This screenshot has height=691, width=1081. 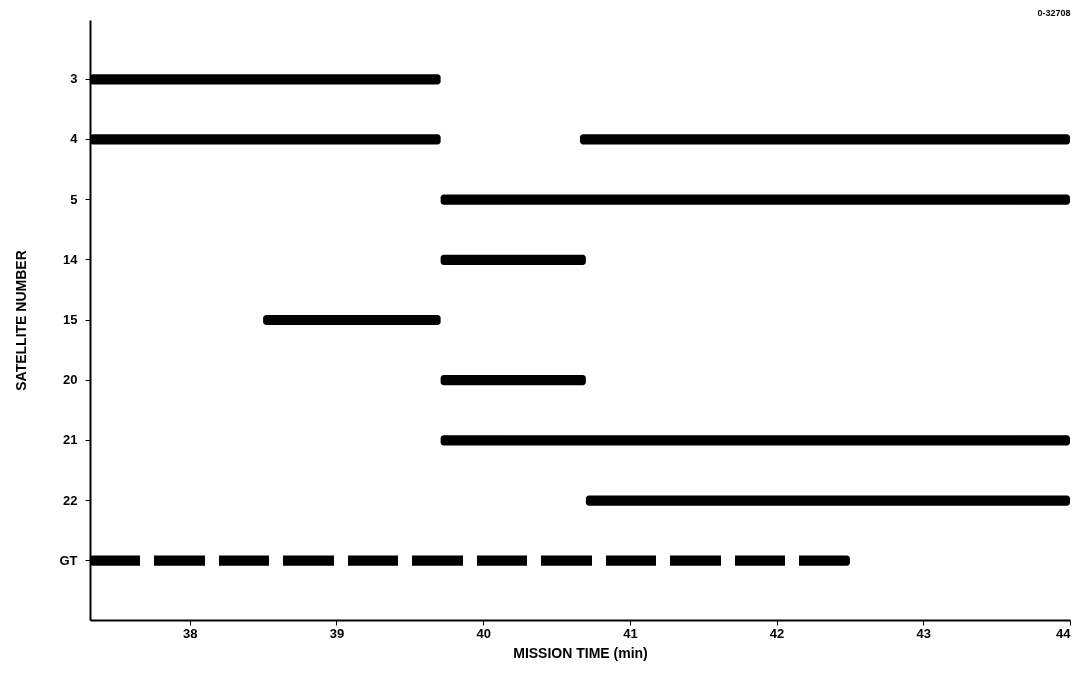 What do you see at coordinates (71, 259) in the screenshot?
I see `y-tick-label: 14` at bounding box center [71, 259].